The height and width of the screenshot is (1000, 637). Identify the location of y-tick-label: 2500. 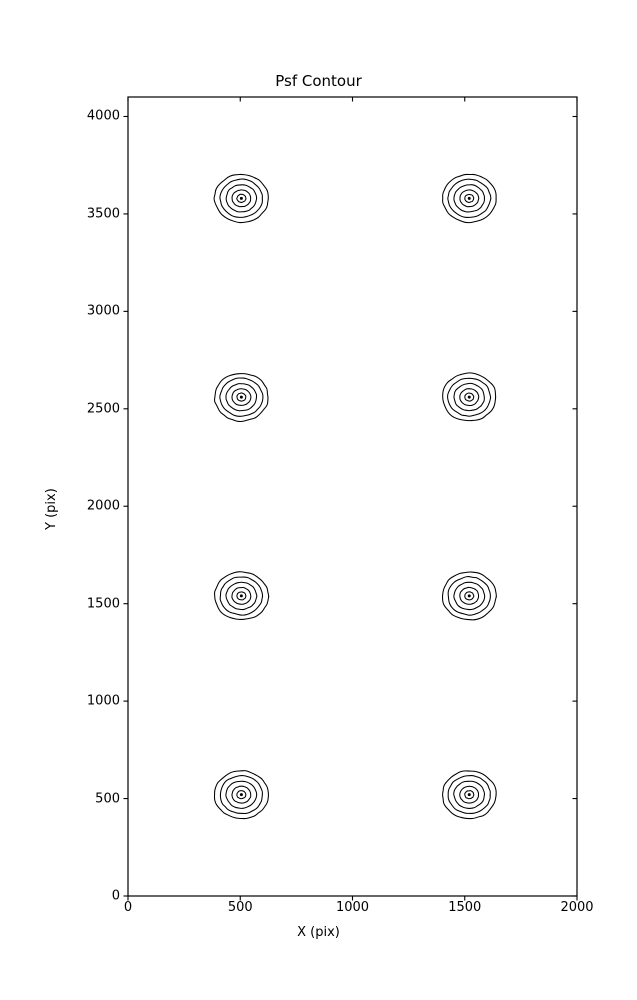
(103, 409).